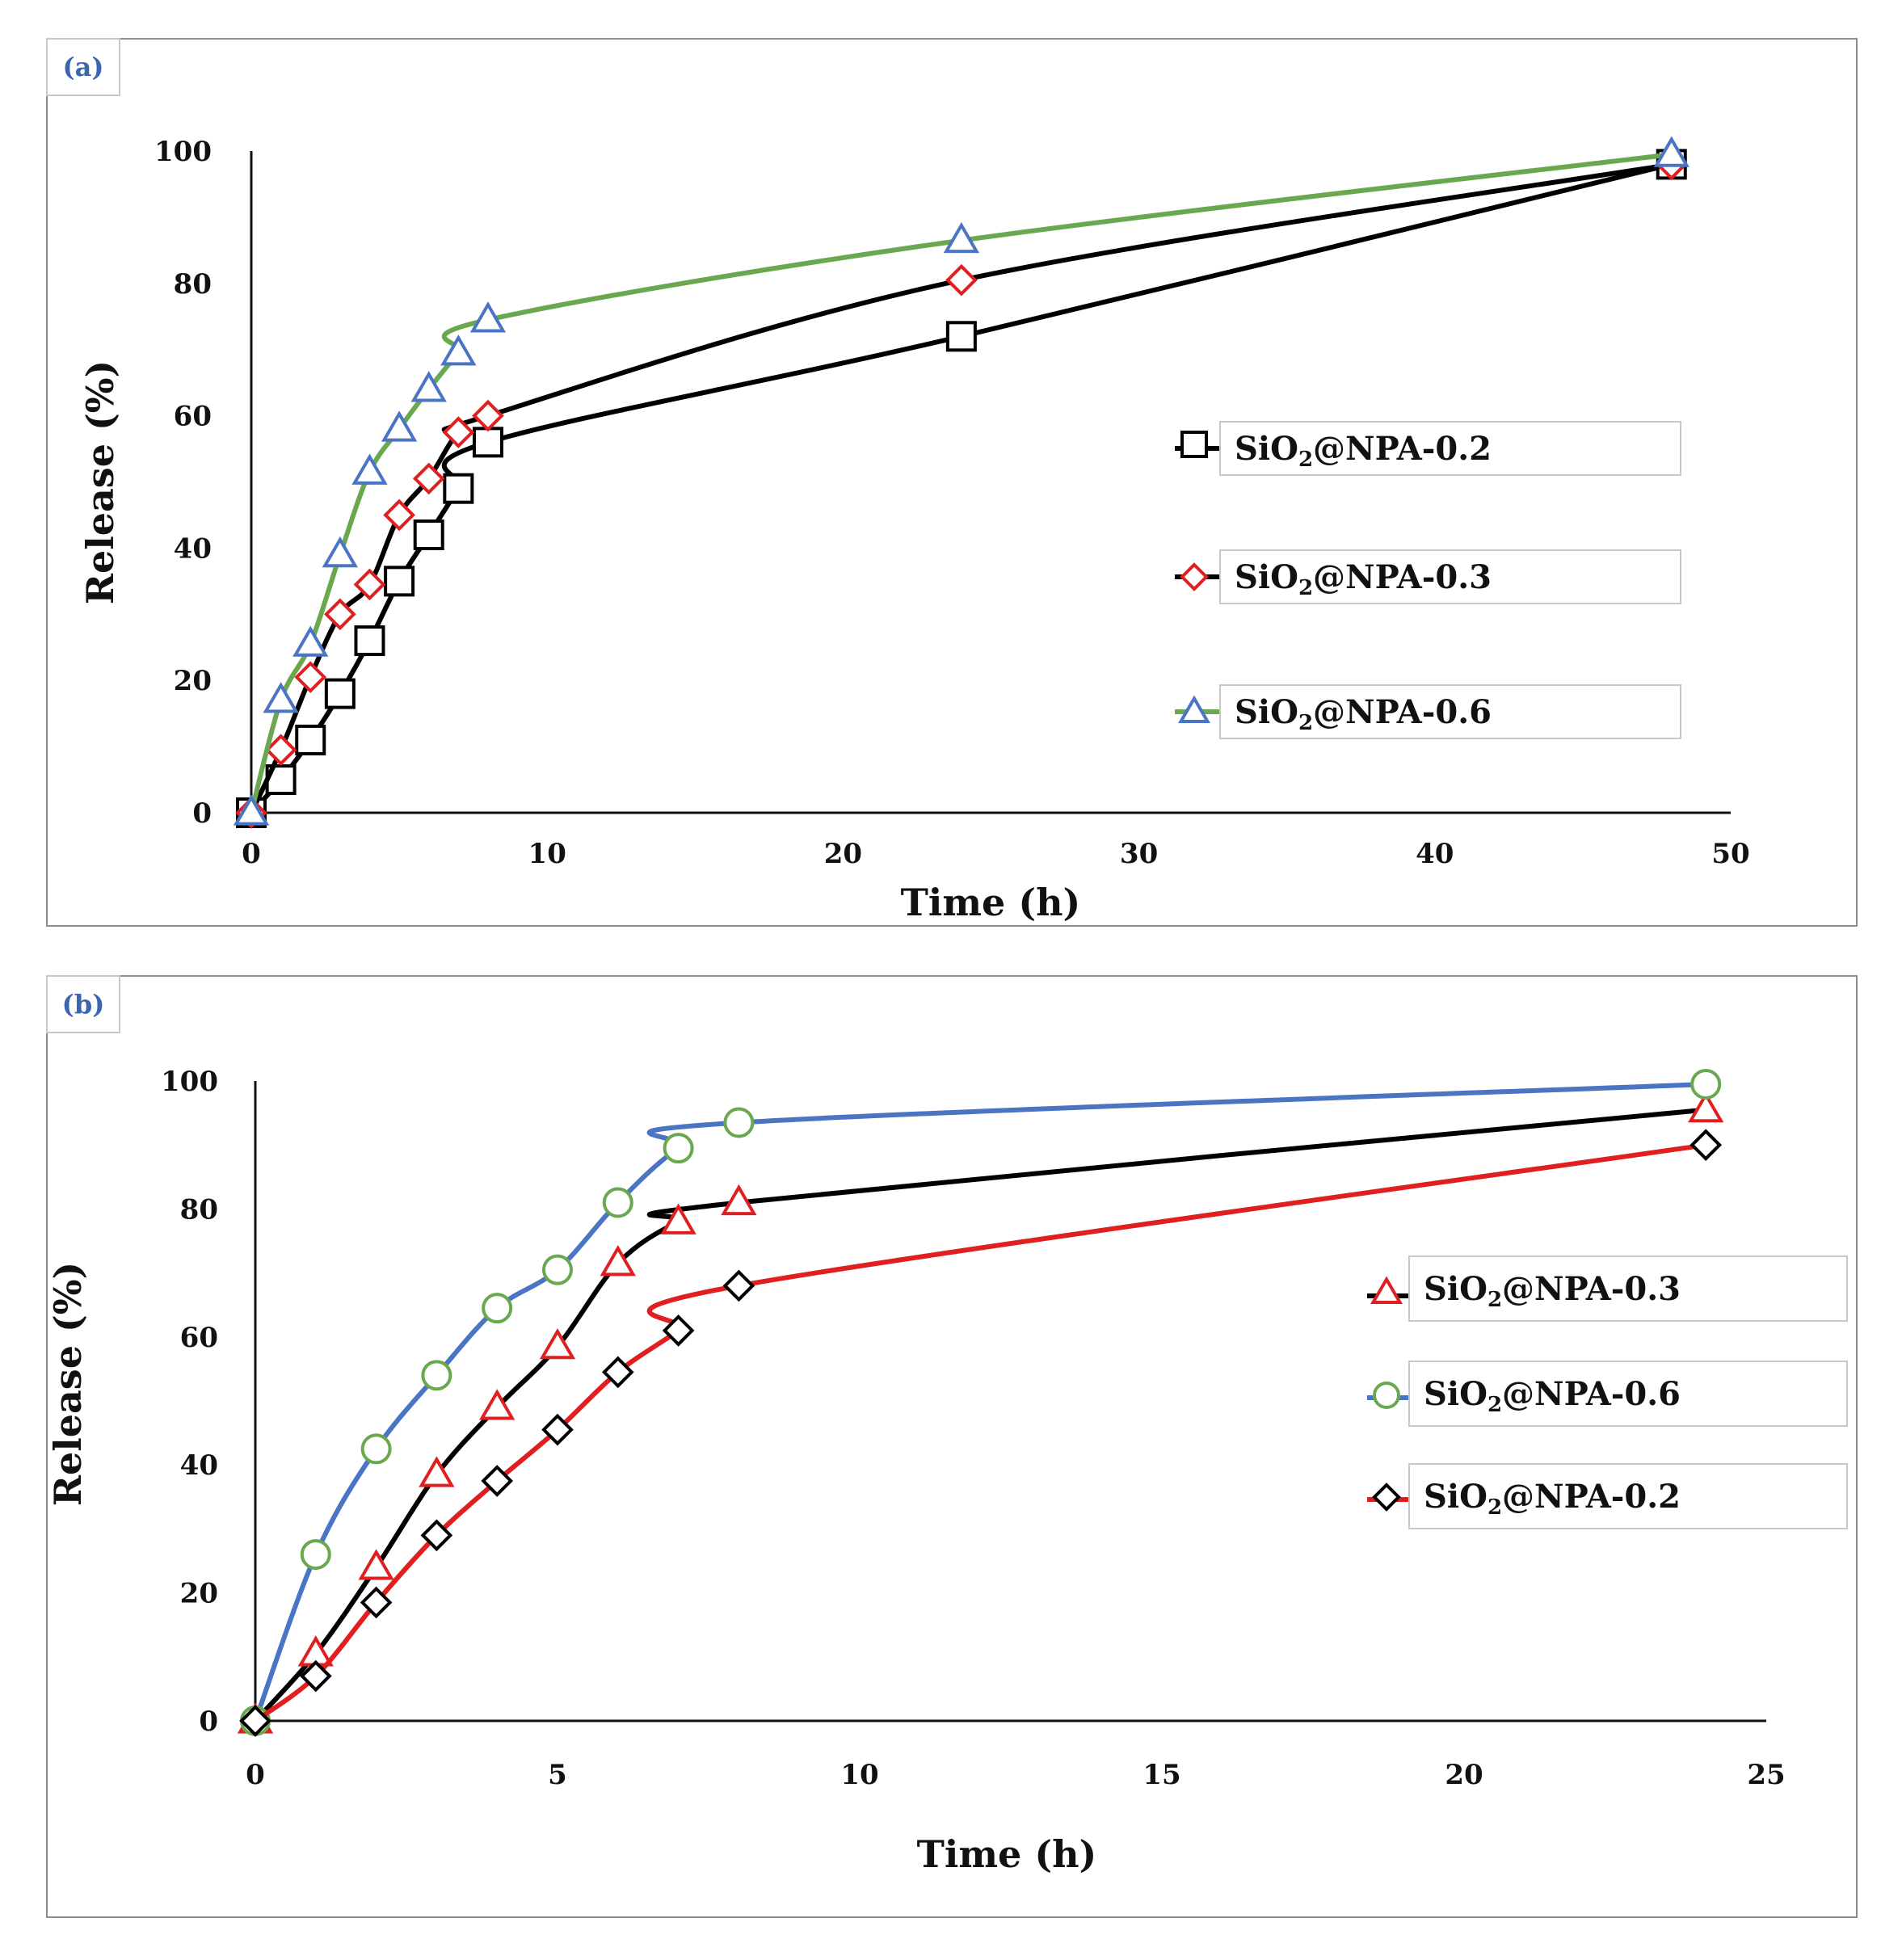 The image size is (1902, 1960). Describe the element at coordinates (557, 1775) in the screenshot. I see `x-tick-label: 5` at that location.